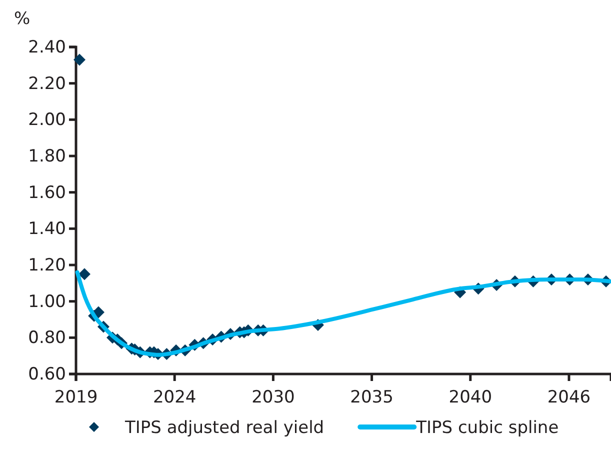  Describe the element at coordinates (372, 398) in the screenshot. I see `x-tick-label: 2035` at that location.